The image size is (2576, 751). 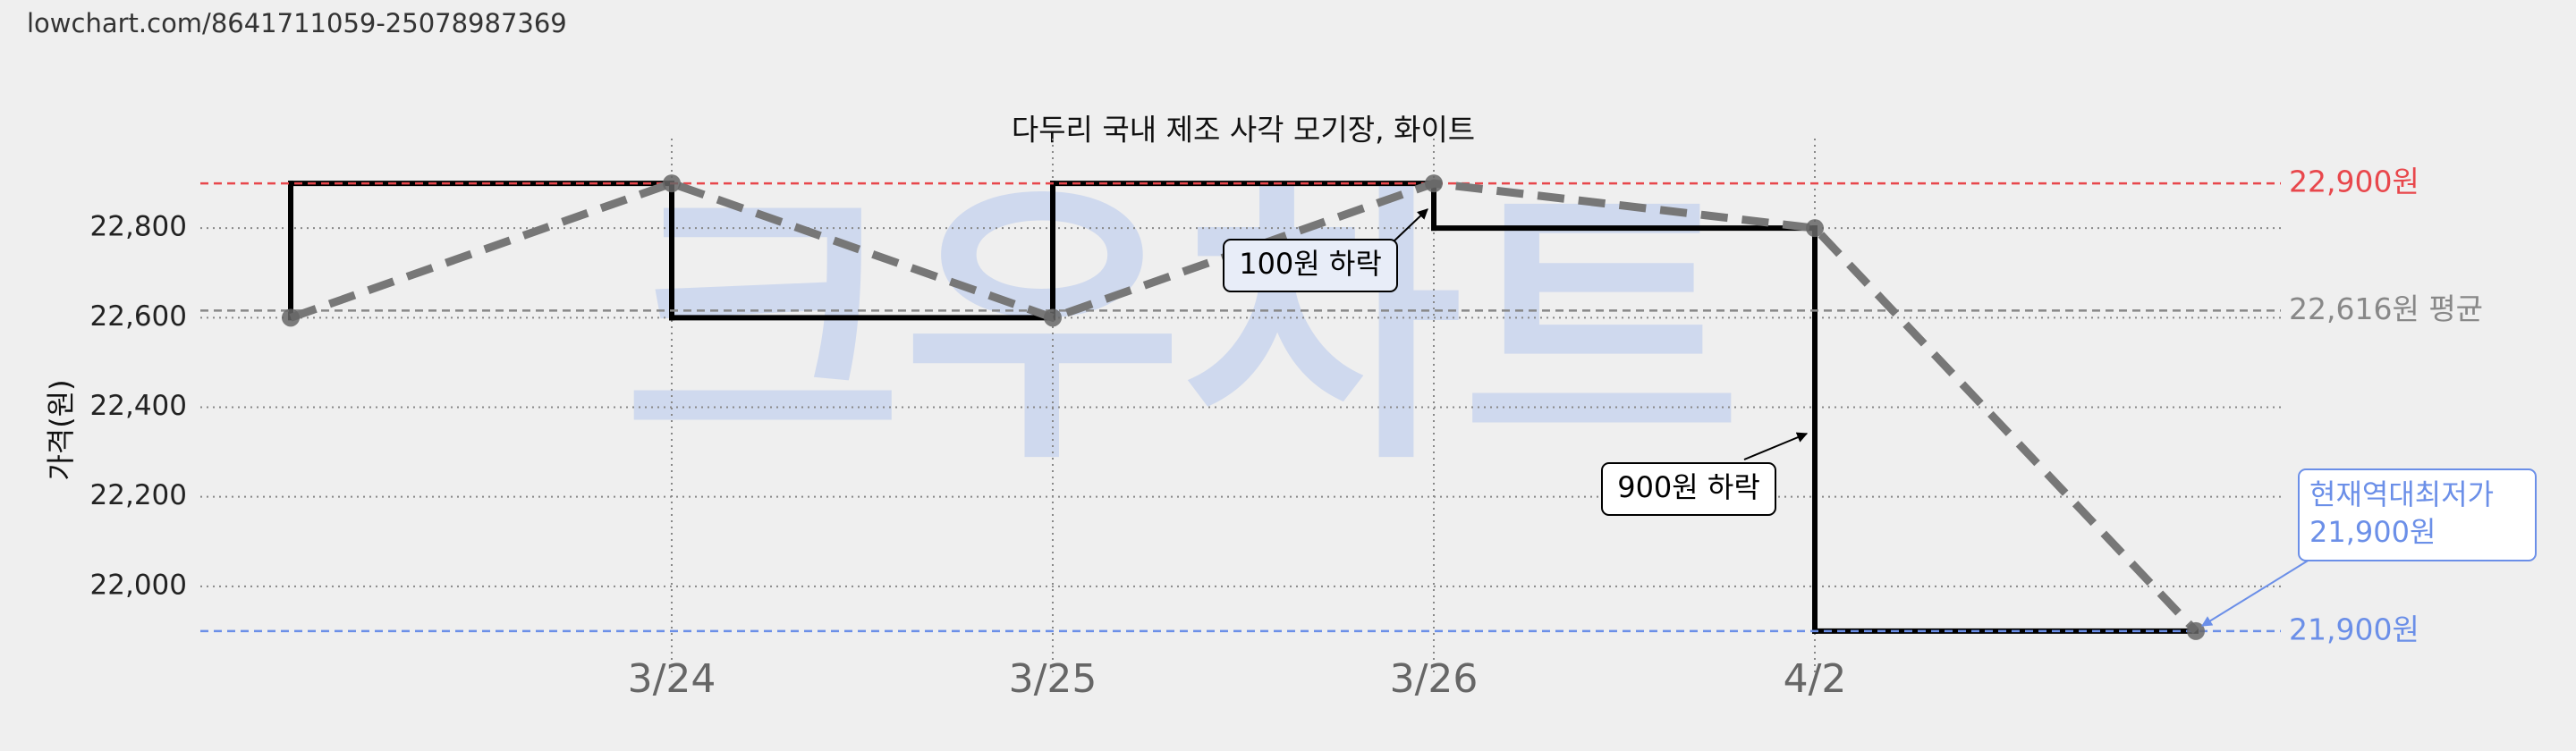 What do you see at coordinates (138, 585) in the screenshot?
I see `y-tick-label: 22,000` at bounding box center [138, 585].